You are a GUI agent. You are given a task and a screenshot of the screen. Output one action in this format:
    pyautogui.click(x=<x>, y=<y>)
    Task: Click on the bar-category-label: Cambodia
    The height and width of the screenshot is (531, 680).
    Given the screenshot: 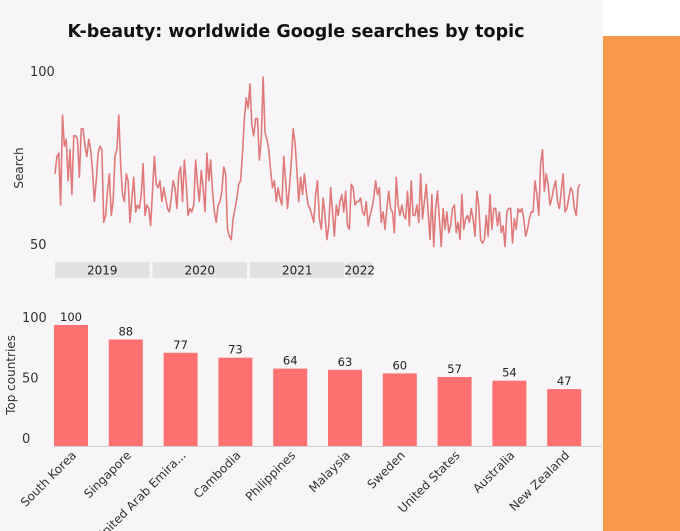 What is the action you would take?
    pyautogui.click(x=217, y=474)
    